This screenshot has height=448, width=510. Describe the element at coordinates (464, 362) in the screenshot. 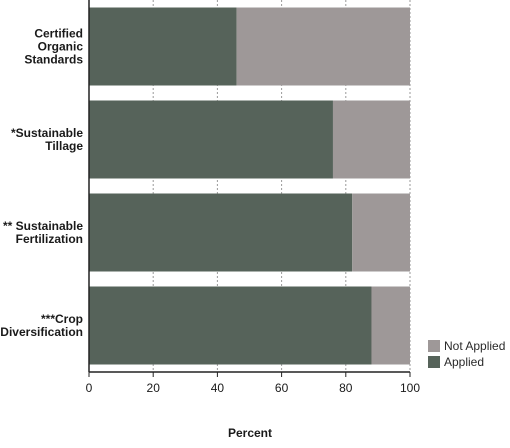

I see `legend-label: Applied` at that location.